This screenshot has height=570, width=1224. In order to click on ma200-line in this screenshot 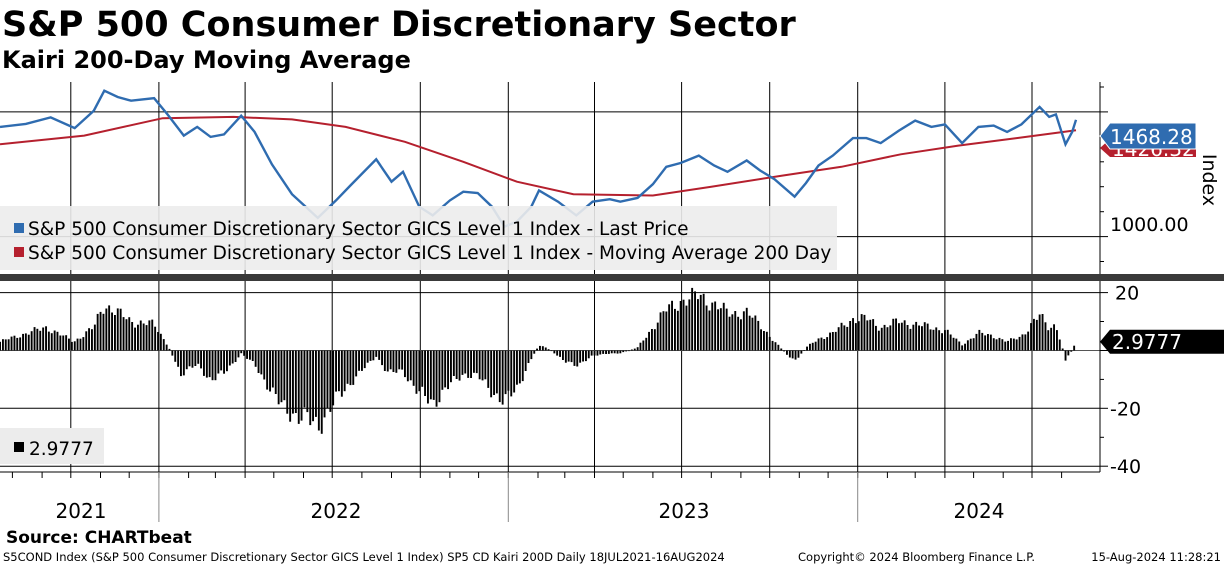, I will do `click(538, 156)`.